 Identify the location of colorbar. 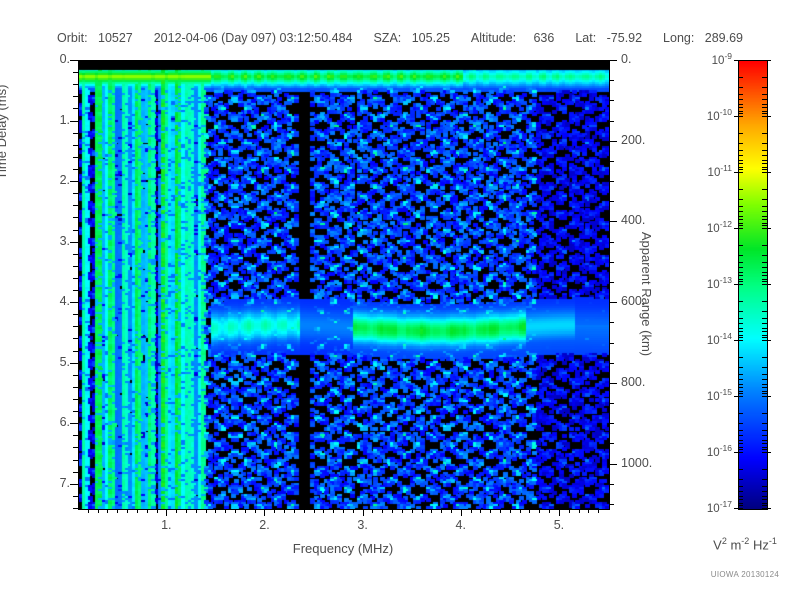
(753, 285).